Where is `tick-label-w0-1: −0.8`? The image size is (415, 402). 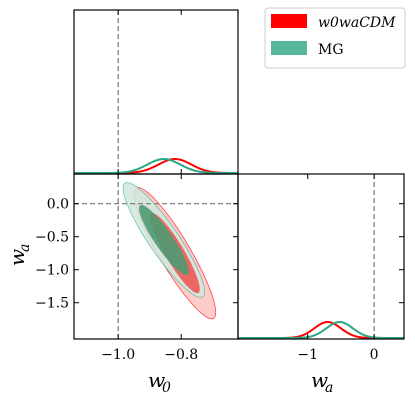
tick-label-w0-1: −0.8 is located at coordinates (181, 355).